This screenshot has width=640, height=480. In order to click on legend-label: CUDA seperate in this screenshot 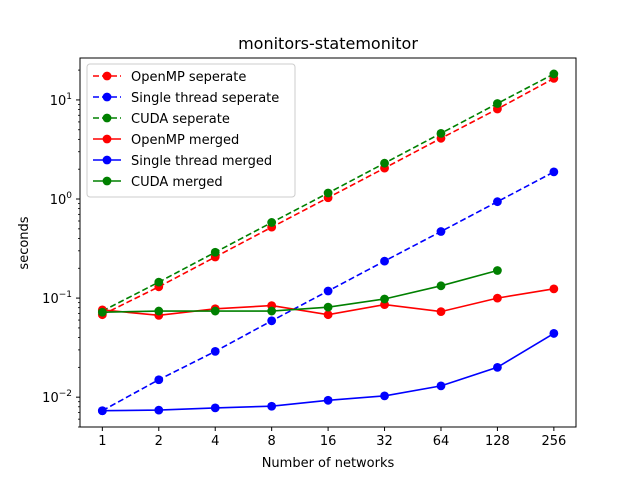, I will do `click(180, 119)`.